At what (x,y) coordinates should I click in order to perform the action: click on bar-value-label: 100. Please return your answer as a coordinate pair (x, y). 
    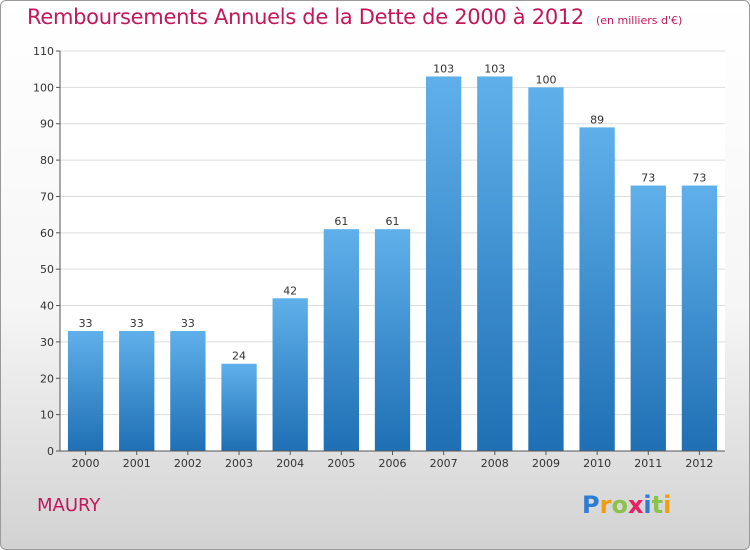
    Looking at the image, I should click on (545, 79).